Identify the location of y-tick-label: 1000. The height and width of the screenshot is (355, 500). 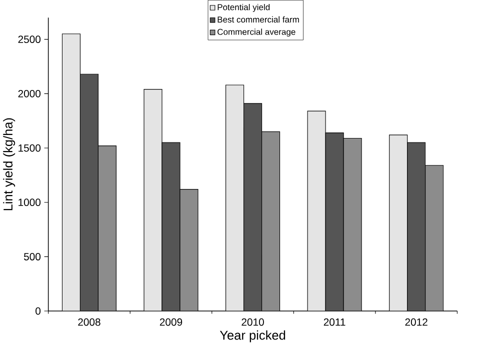
(29, 202).